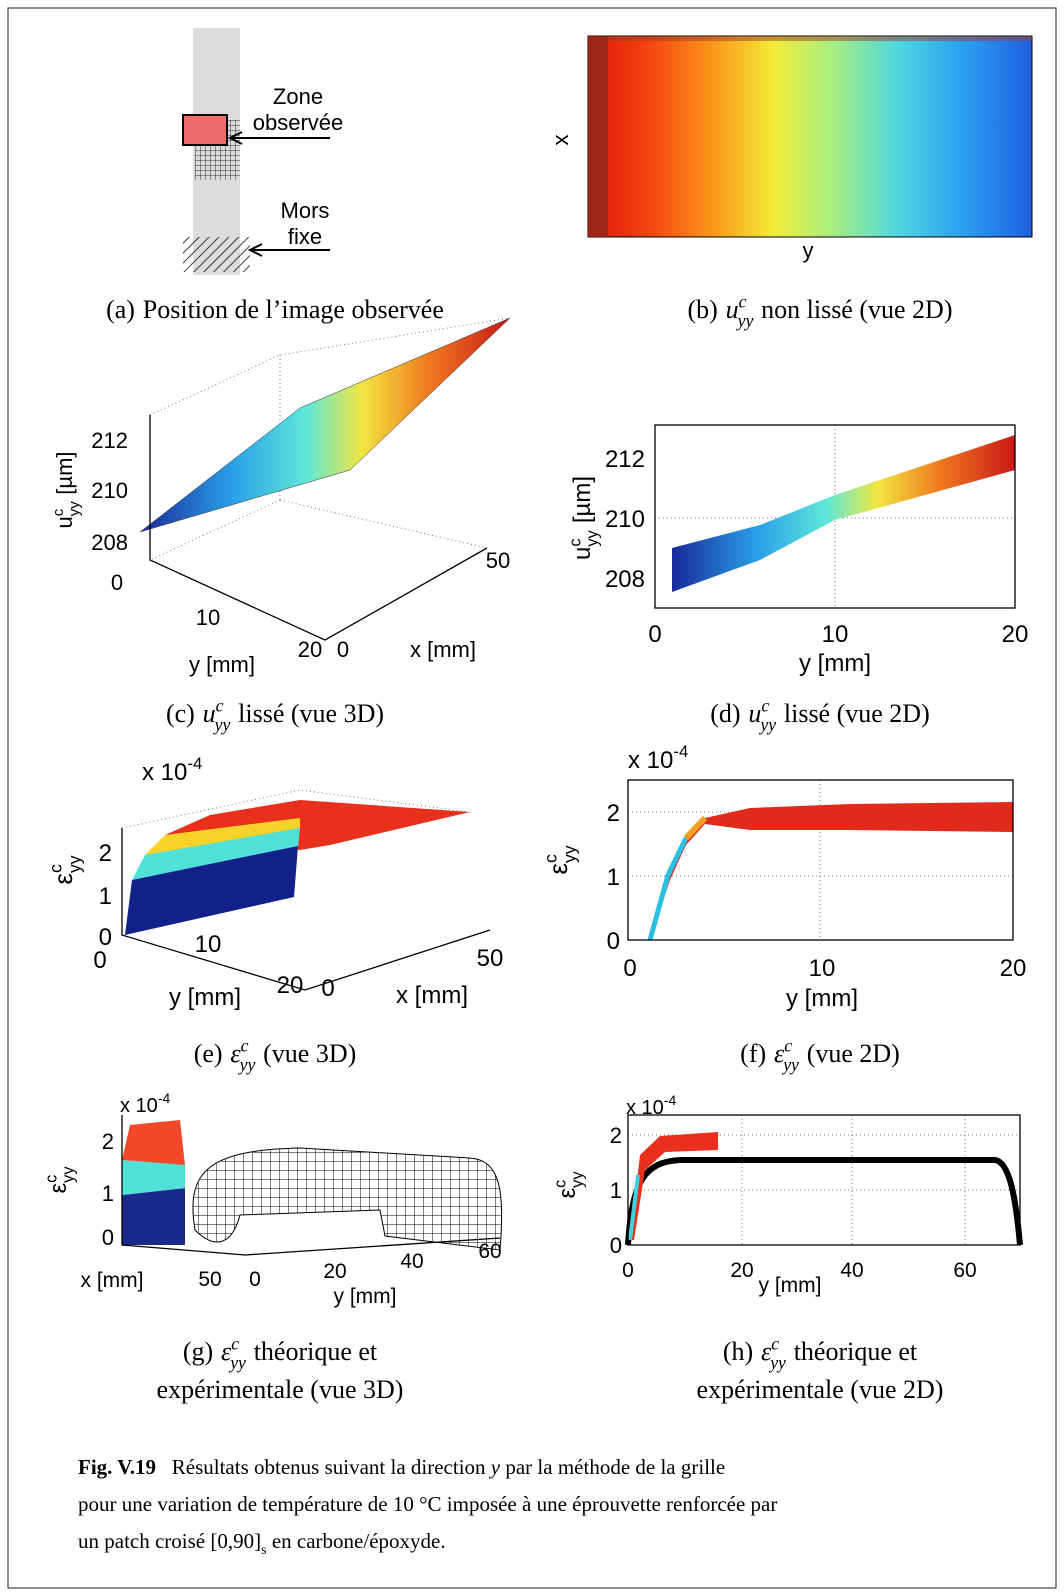 The width and height of the screenshot is (1064, 1596). I want to click on plot-d, so click(835, 516).